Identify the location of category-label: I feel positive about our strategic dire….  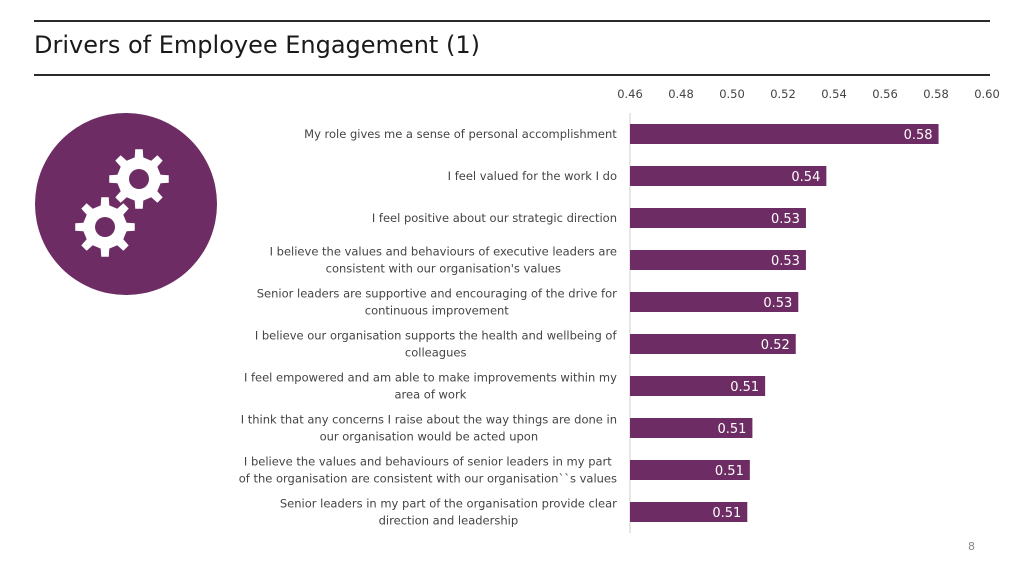
(494, 218).